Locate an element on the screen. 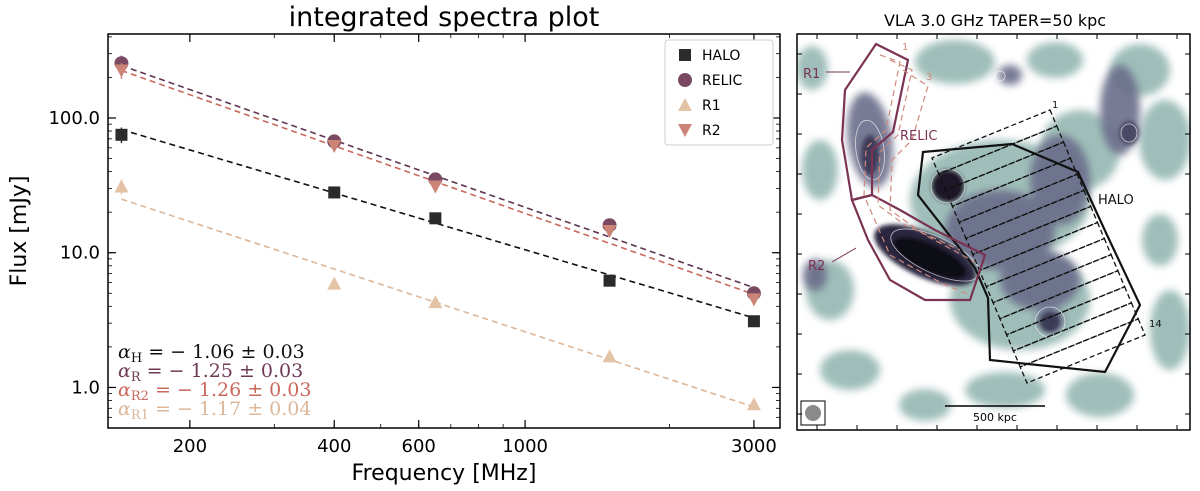 The width and height of the screenshot is (1200, 491). legend-marker-relic is located at coordinates (685, 80).